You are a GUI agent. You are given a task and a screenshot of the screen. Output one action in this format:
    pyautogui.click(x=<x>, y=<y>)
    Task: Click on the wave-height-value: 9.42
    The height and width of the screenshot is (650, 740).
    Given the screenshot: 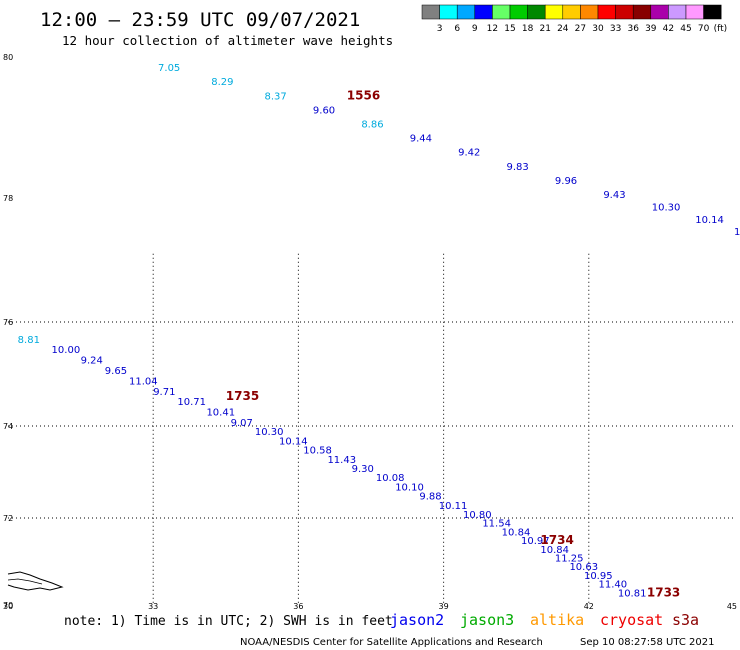 What is the action you would take?
    pyautogui.click(x=469, y=153)
    